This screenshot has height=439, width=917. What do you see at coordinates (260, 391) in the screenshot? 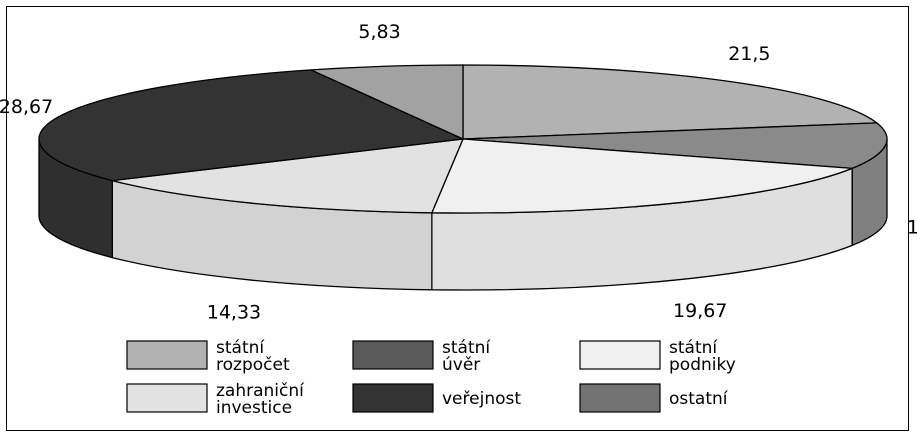
I see `legend-label-3-line1: zahraniční` at bounding box center [260, 391].